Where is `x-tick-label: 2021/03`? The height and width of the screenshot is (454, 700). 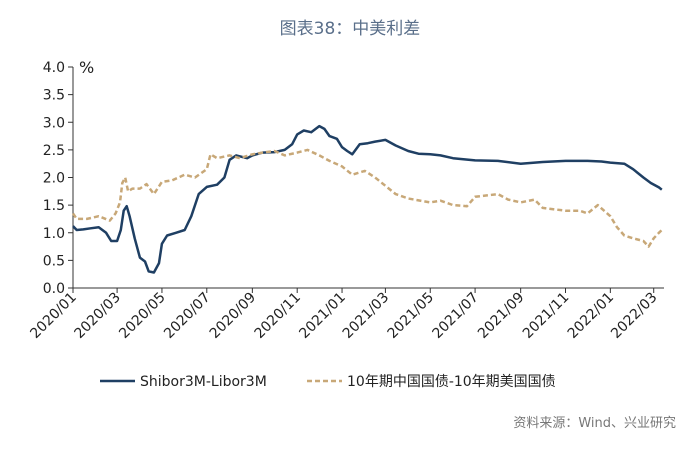
x-tick-label: 2021/03 is located at coordinates (366, 316).